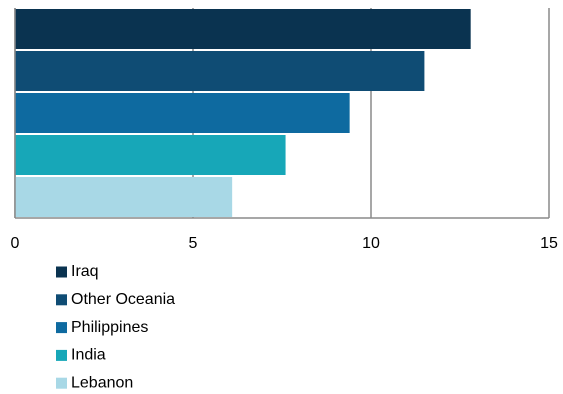 This screenshot has height=394, width=563. What do you see at coordinates (371, 243) in the screenshot?
I see `x-tick-label: 10` at bounding box center [371, 243].